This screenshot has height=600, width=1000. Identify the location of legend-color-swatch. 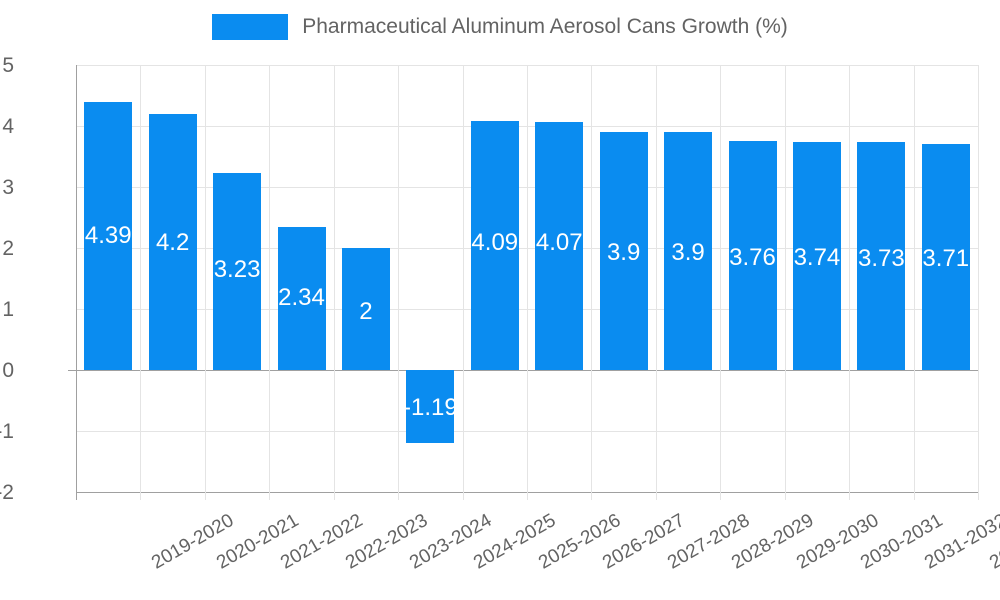
(250, 27).